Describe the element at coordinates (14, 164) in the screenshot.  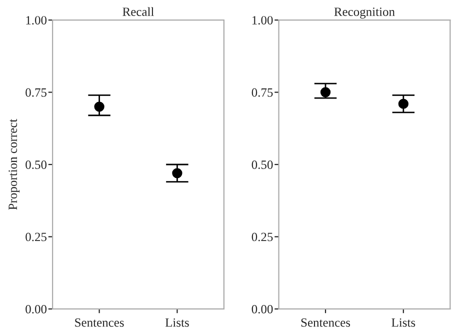
I see `y-axis-title: Proportion correct` at that location.